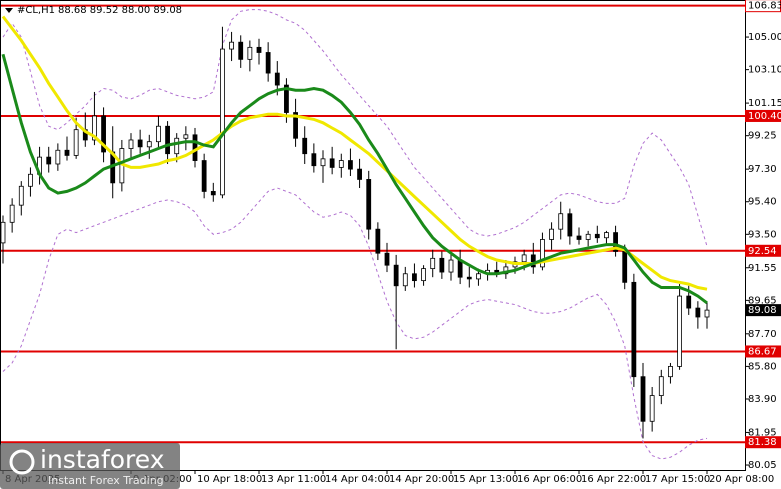 Image resolution: width=781 pixels, height=489 pixels. I want to click on header-values: 88.68 89.52 88.00 89.08, so click(120, 10).